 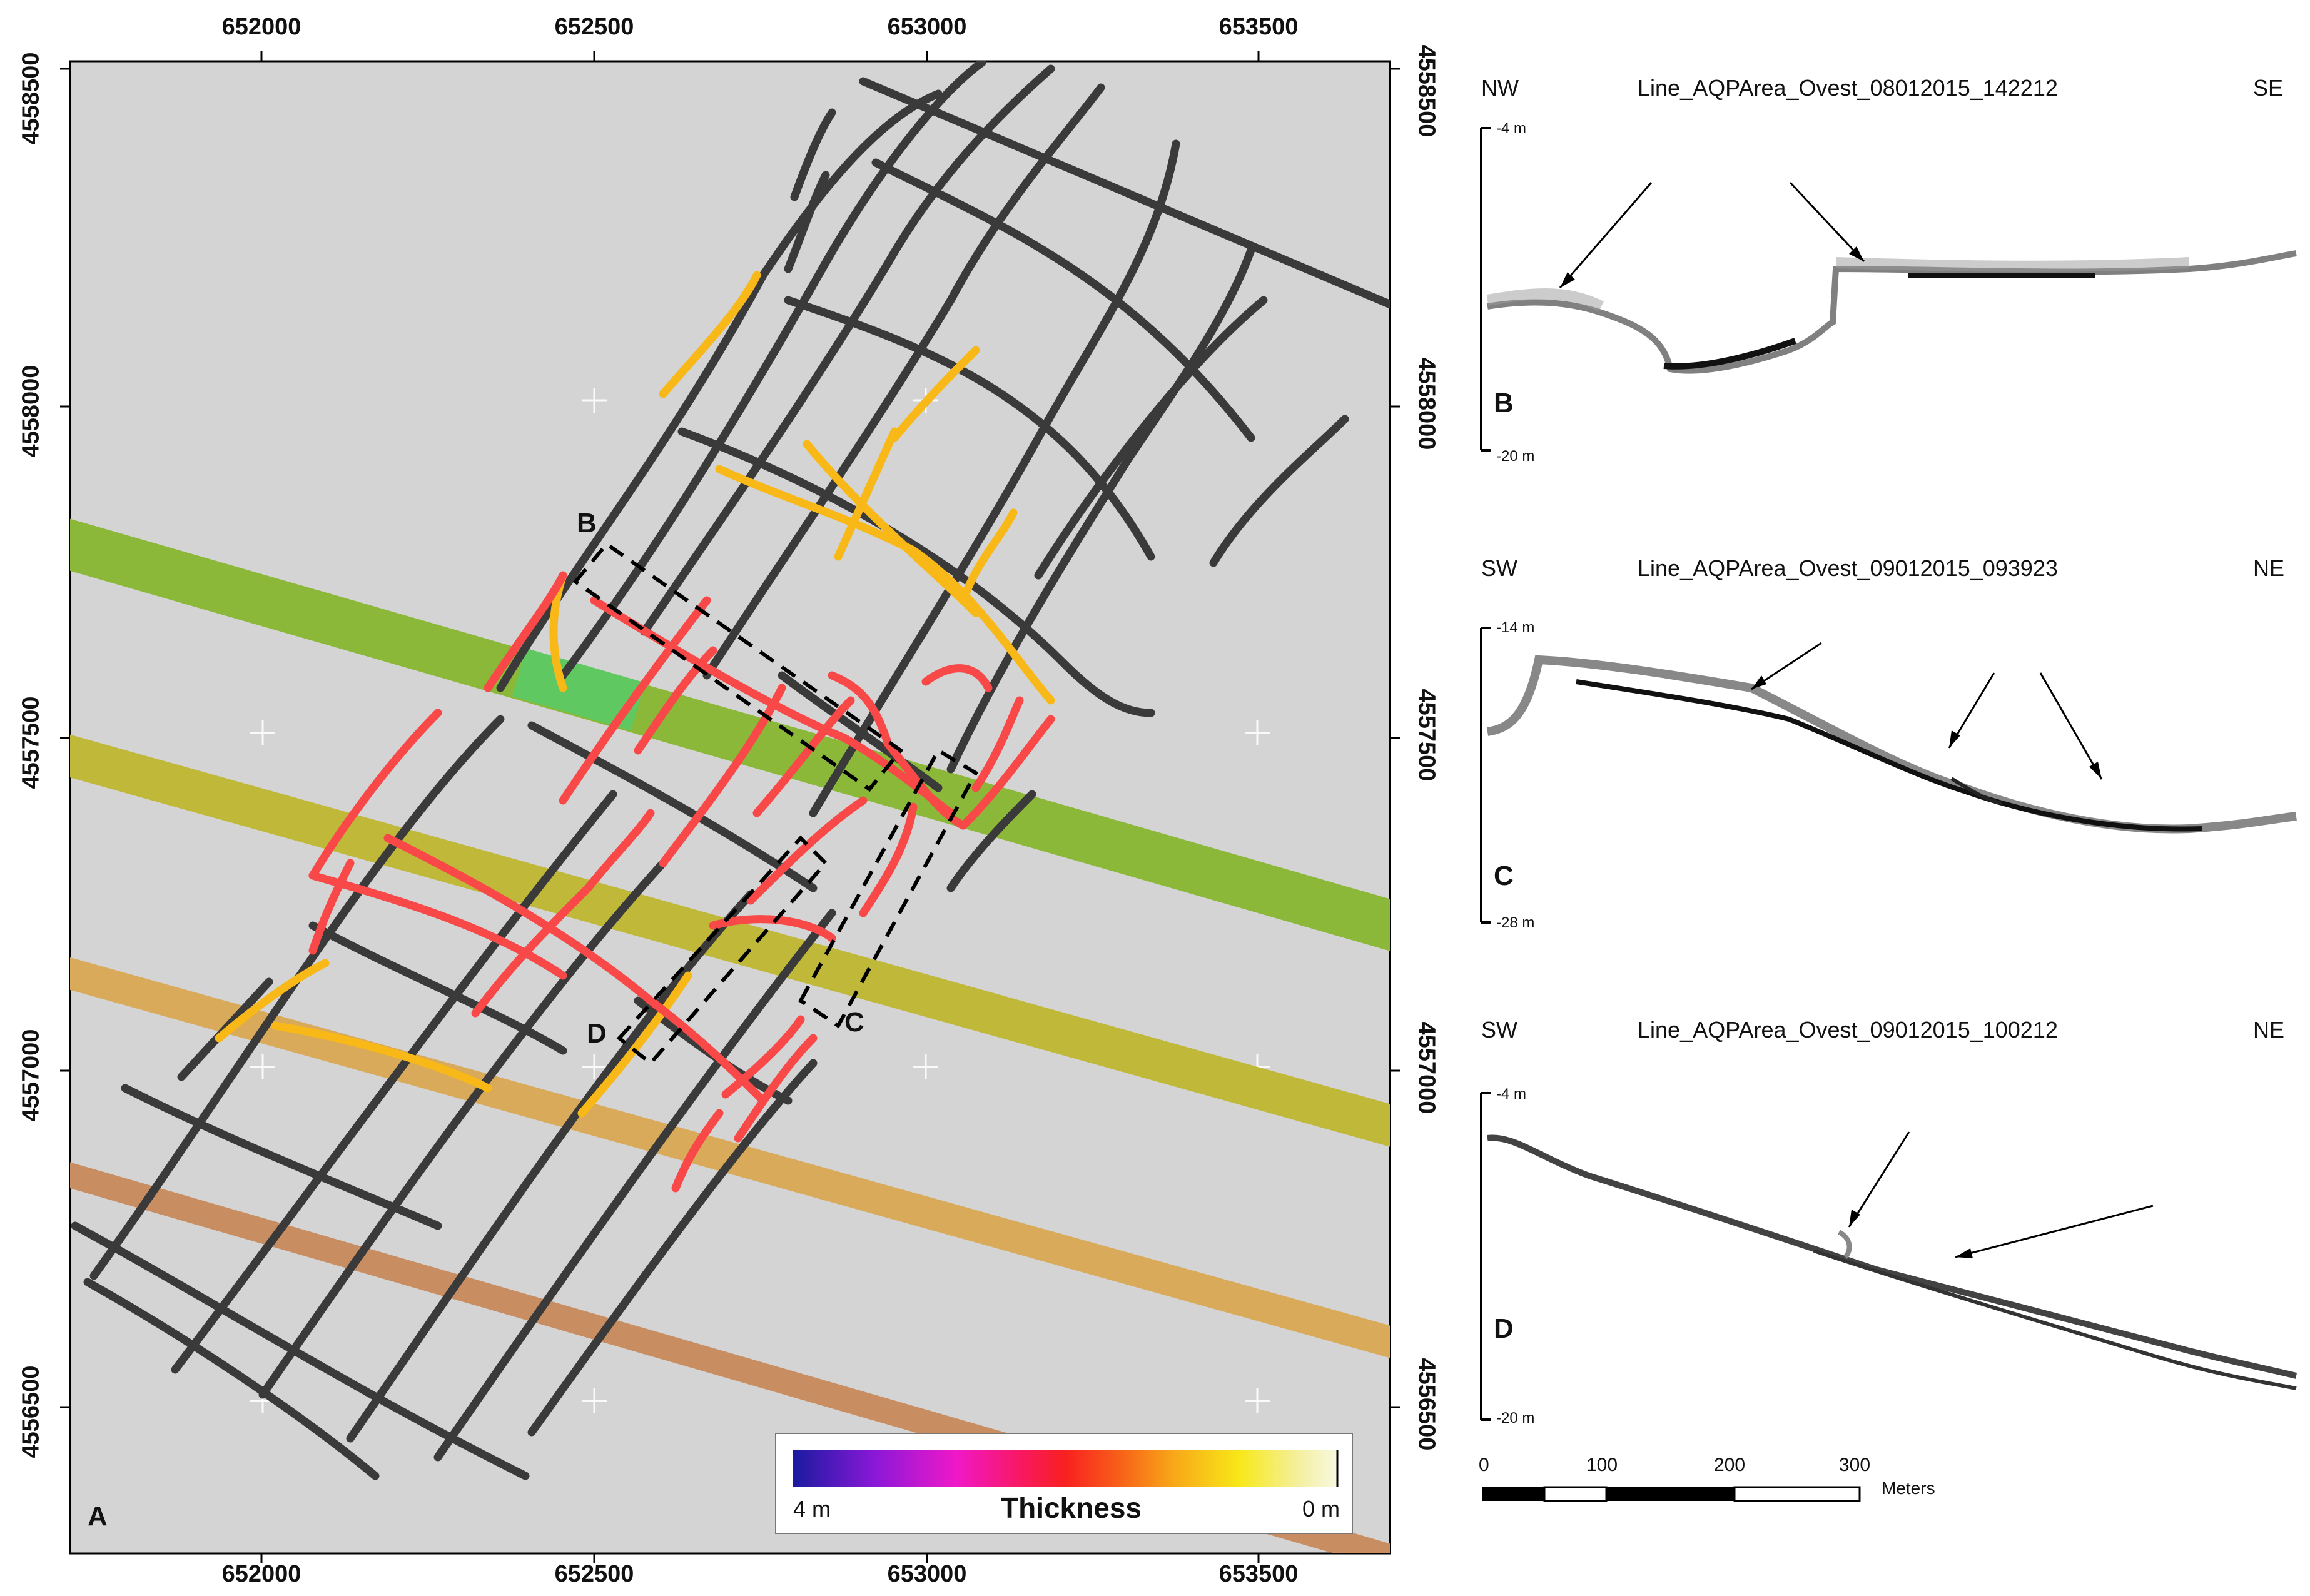 What do you see at coordinates (579, 689) in the screenshot?
I see `swath-bright-patch` at bounding box center [579, 689].